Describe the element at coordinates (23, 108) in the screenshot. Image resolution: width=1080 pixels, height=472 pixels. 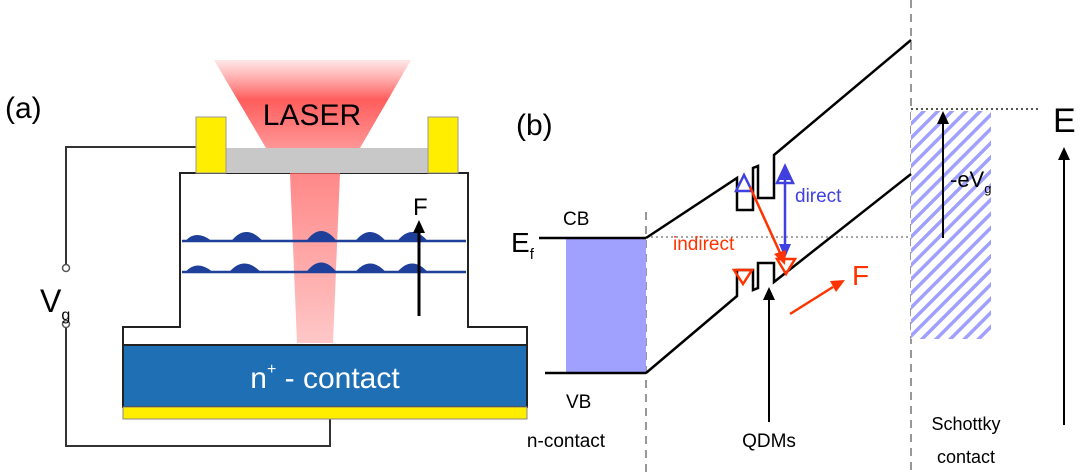
I see `panel-a-label: (a)` at that location.